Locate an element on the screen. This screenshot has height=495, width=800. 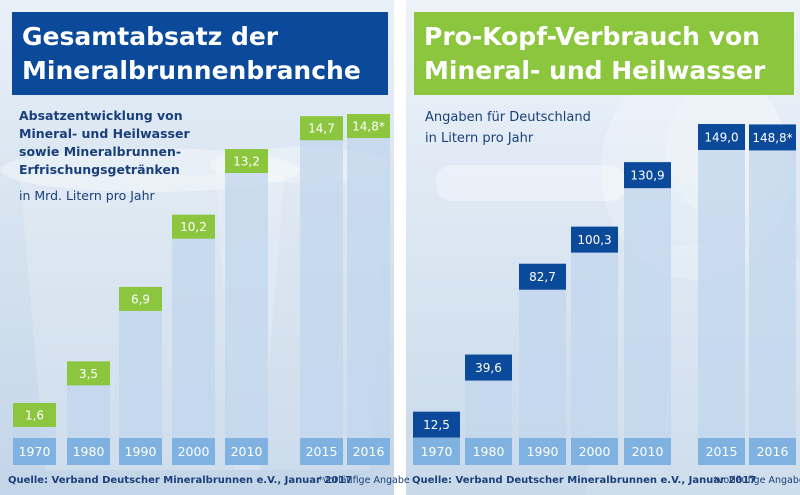
right-value-box-1980 is located at coordinates (488, 367).